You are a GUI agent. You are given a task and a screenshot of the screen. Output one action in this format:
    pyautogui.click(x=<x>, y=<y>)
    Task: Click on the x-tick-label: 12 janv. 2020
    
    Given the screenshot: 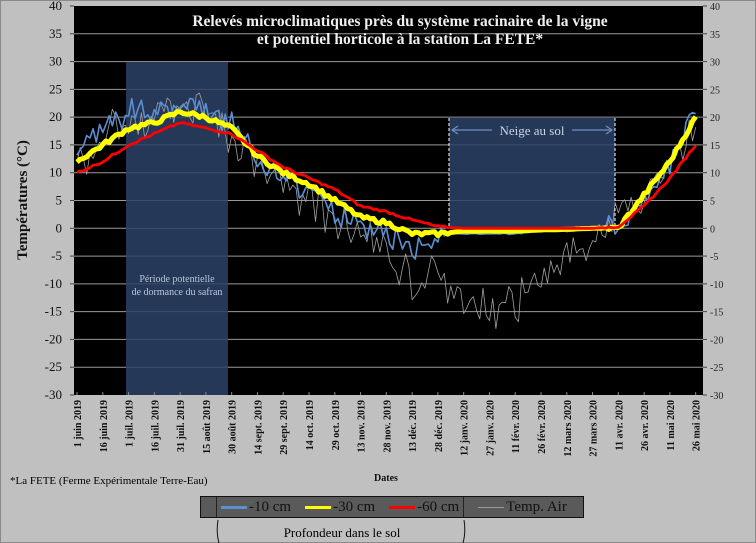 What is the action you would take?
    pyautogui.click(x=465, y=428)
    